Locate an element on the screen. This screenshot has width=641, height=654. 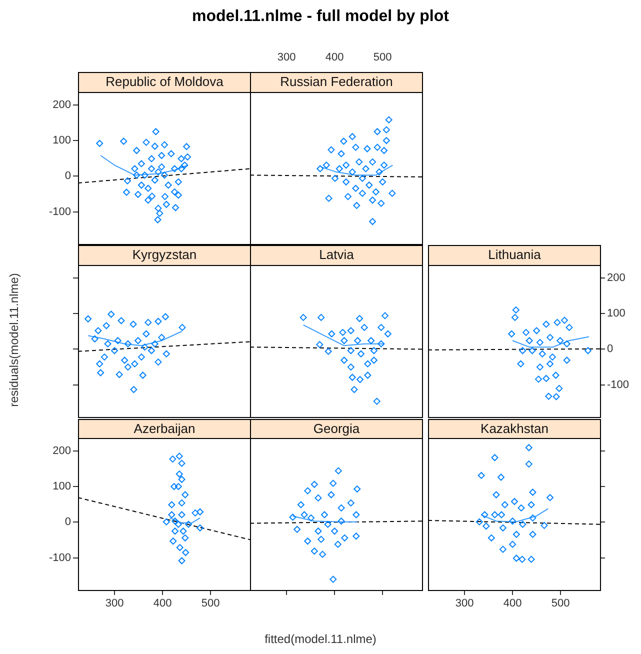
y-tick-label: -100 is located at coordinates (59, 558).